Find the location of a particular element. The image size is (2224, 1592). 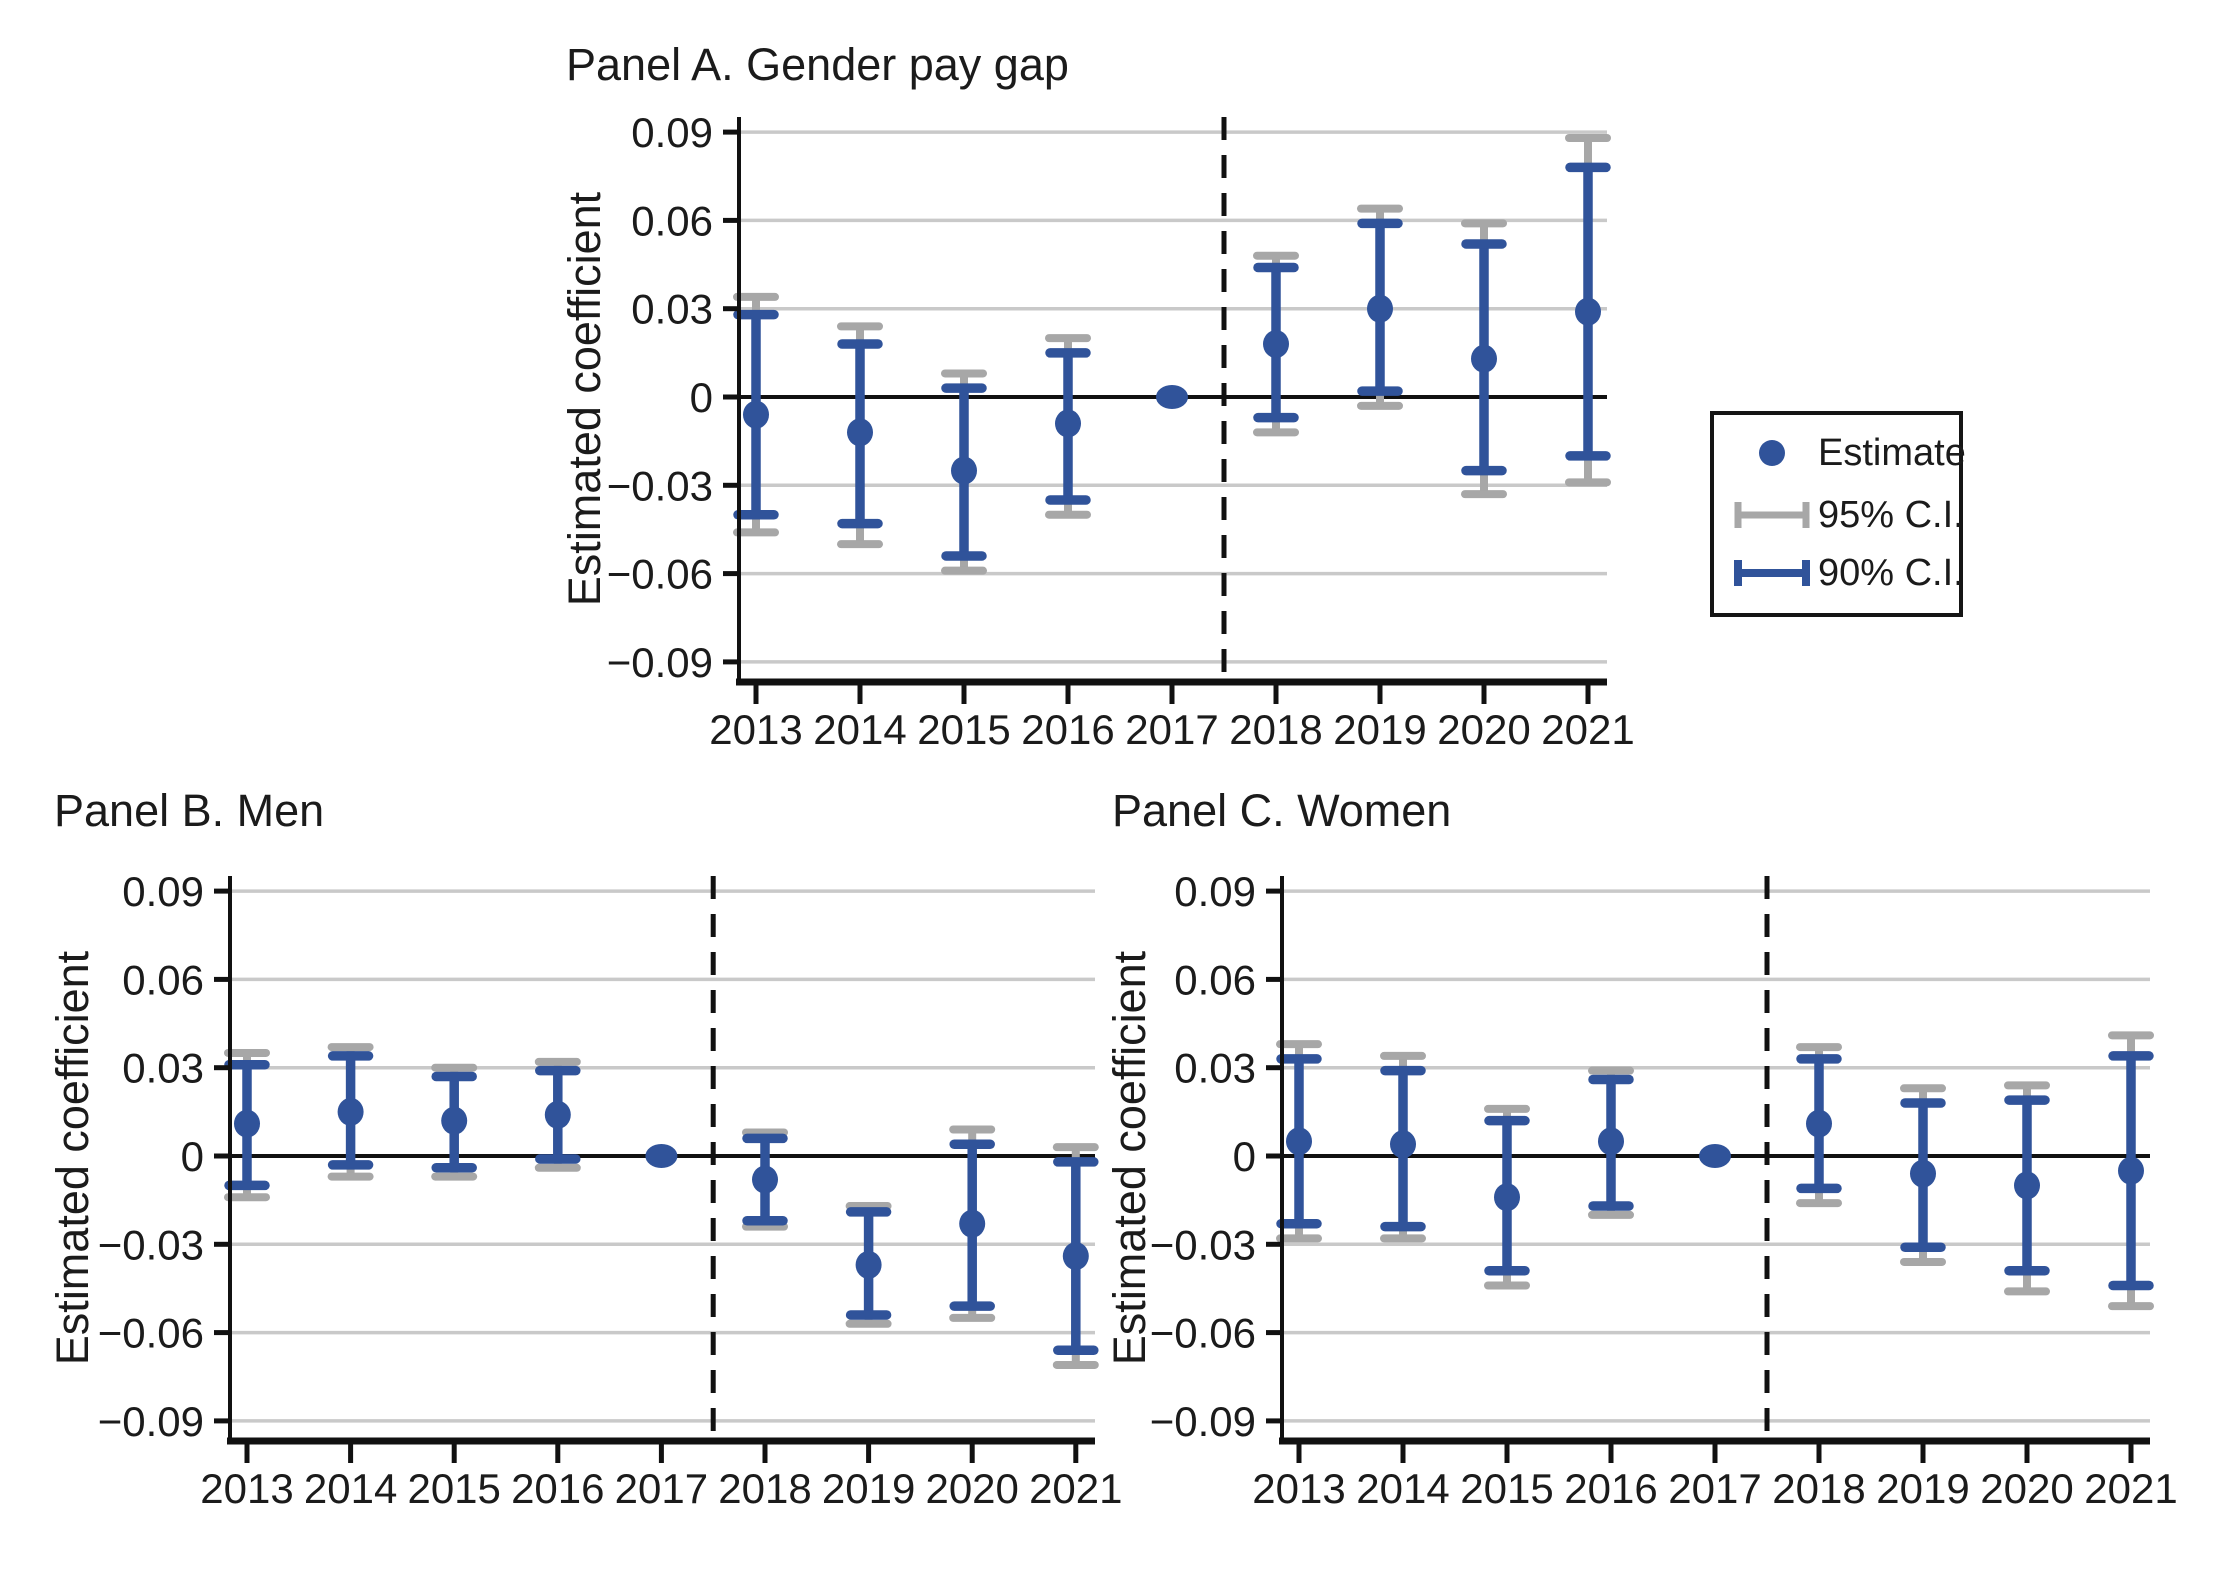

panel-b-title: Panel B. Men is located at coordinates (189, 810).